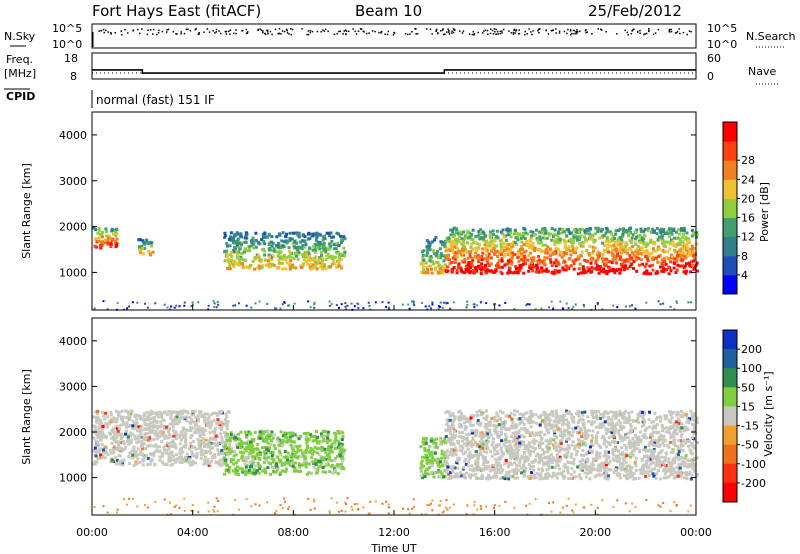 The height and width of the screenshot is (554, 800). Describe the element at coordinates (394, 36) in the screenshot. I see `nsky-frame` at that location.